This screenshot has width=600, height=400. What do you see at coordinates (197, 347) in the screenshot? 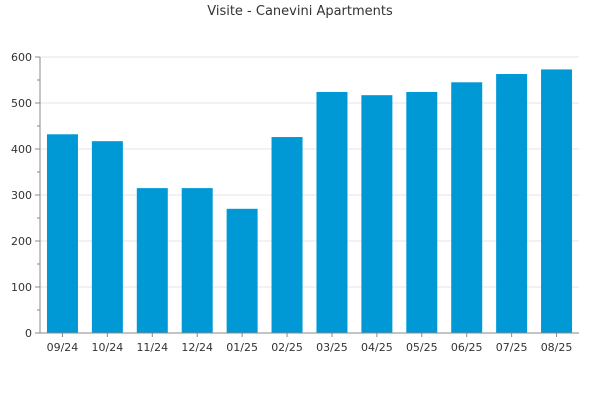
I see `x-tick-label: 12/24` at bounding box center [197, 347].